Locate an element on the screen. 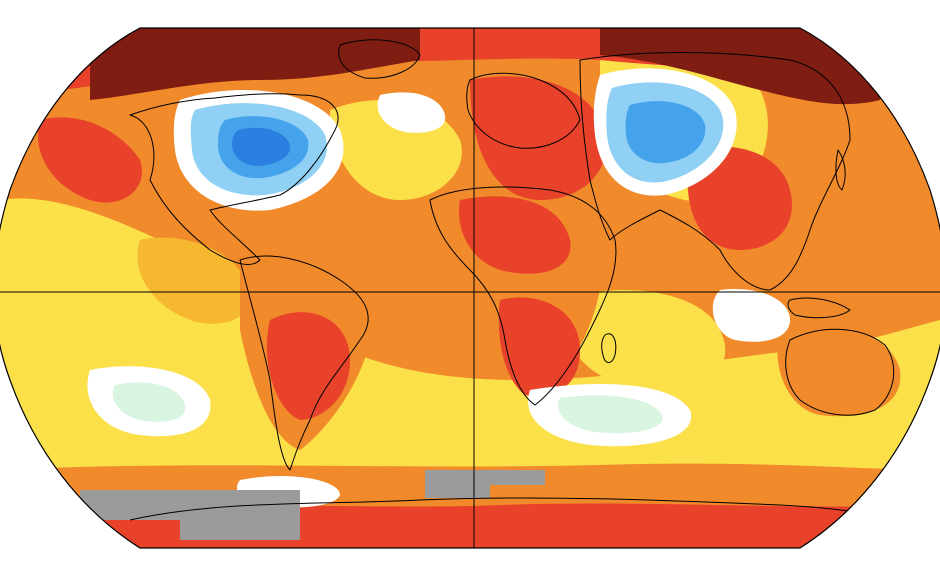  red-south-america-interior is located at coordinates (308, 366).